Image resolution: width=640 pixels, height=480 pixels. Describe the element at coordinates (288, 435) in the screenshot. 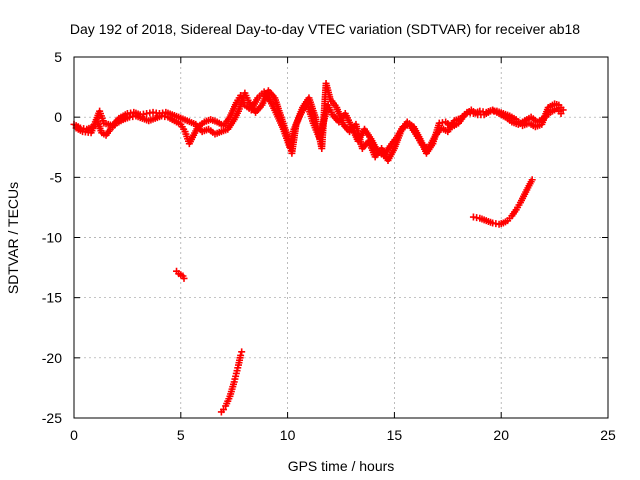

I see `x-tick-label: 10` at that location.